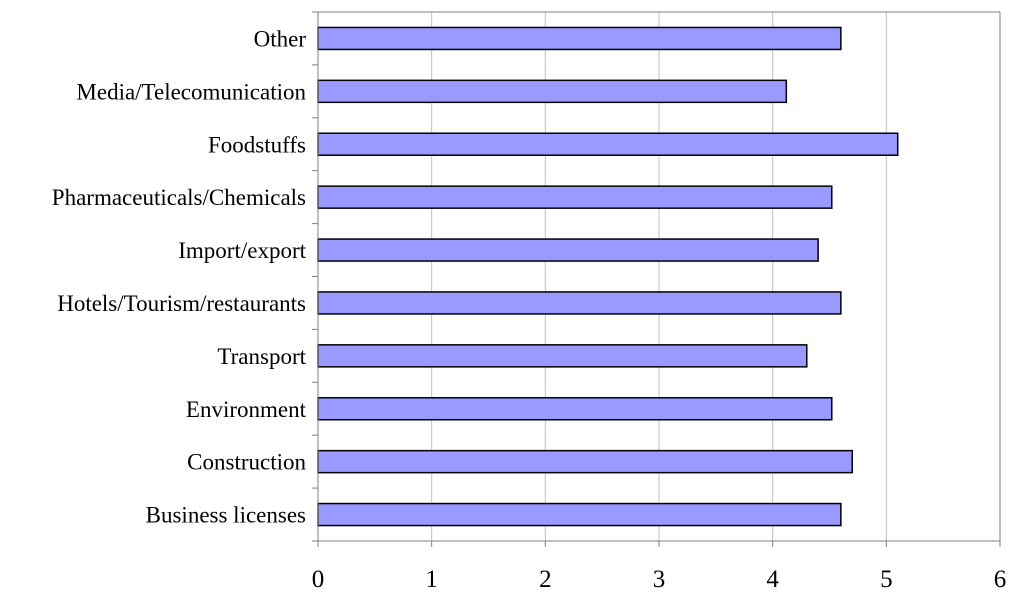  Describe the element at coordinates (431, 579) in the screenshot. I see `x-tick-label-1: 1` at that location.